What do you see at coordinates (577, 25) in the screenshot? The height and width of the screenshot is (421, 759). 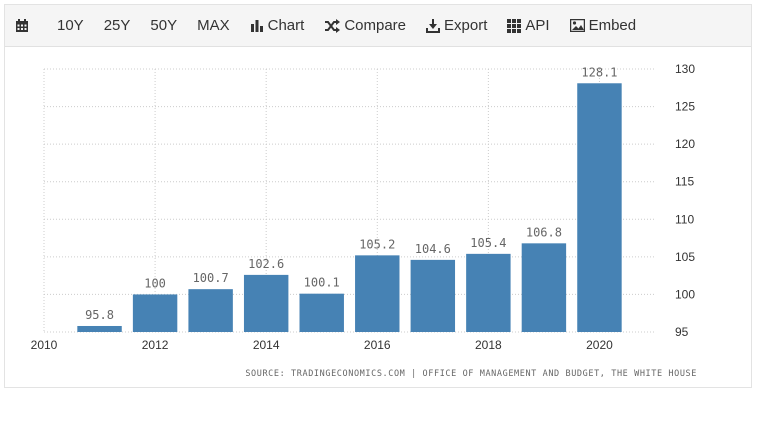 I see `image-icon` at bounding box center [577, 25].